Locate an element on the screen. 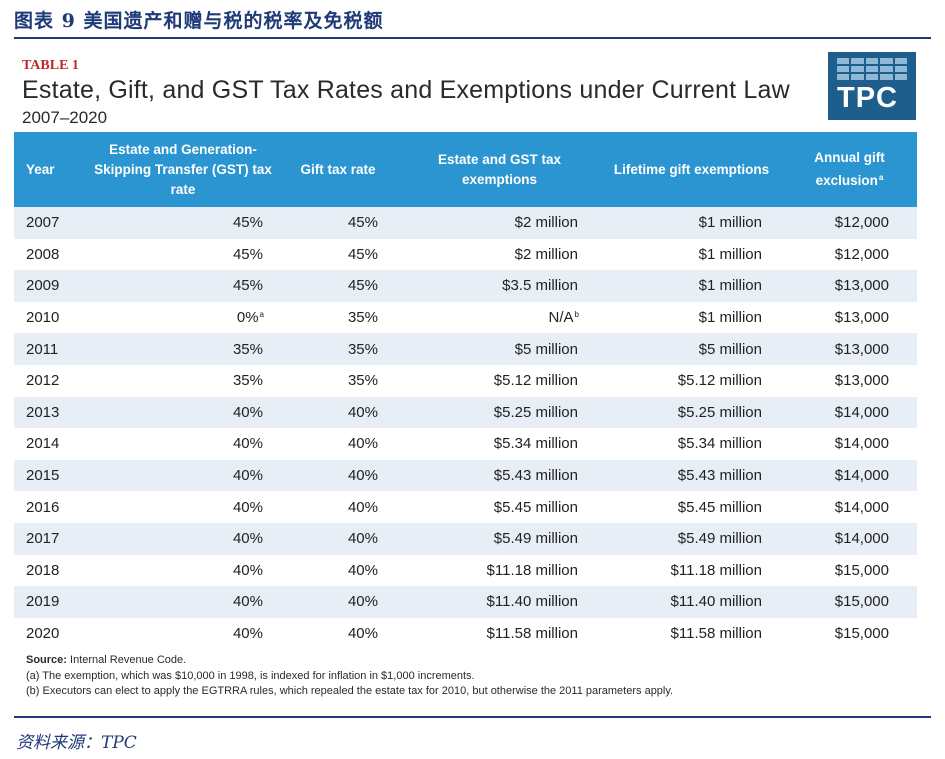  cell-year: 2019 is located at coordinates (51, 602).